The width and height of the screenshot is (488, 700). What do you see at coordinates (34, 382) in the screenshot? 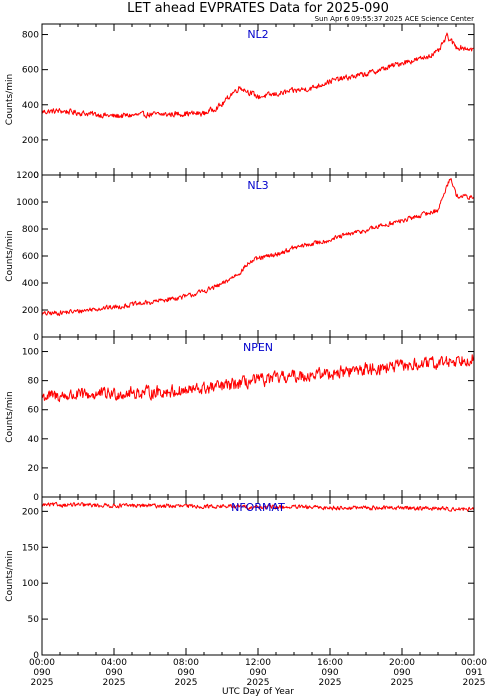
I see `y-tick-label: 80` at bounding box center [34, 382].